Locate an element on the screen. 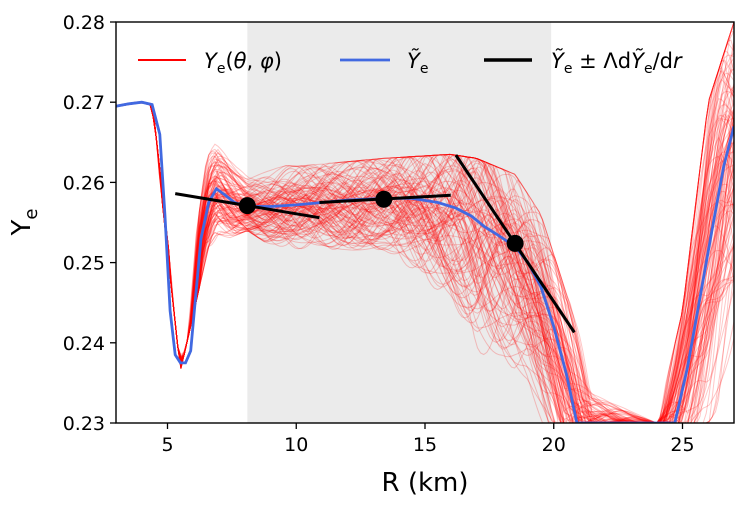  legend-label-mean: Ỹe is located at coordinates (417, 62).